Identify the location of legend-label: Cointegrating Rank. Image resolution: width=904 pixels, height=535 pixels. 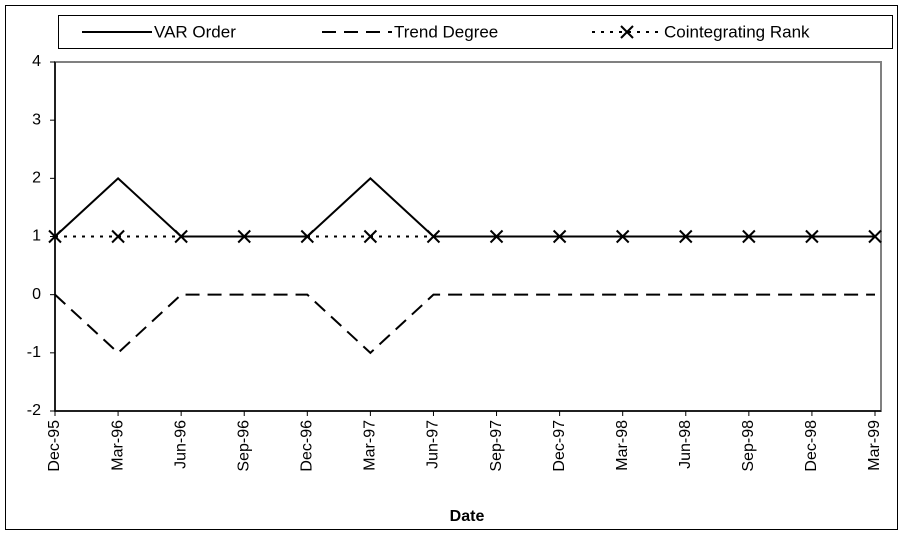
(737, 31).